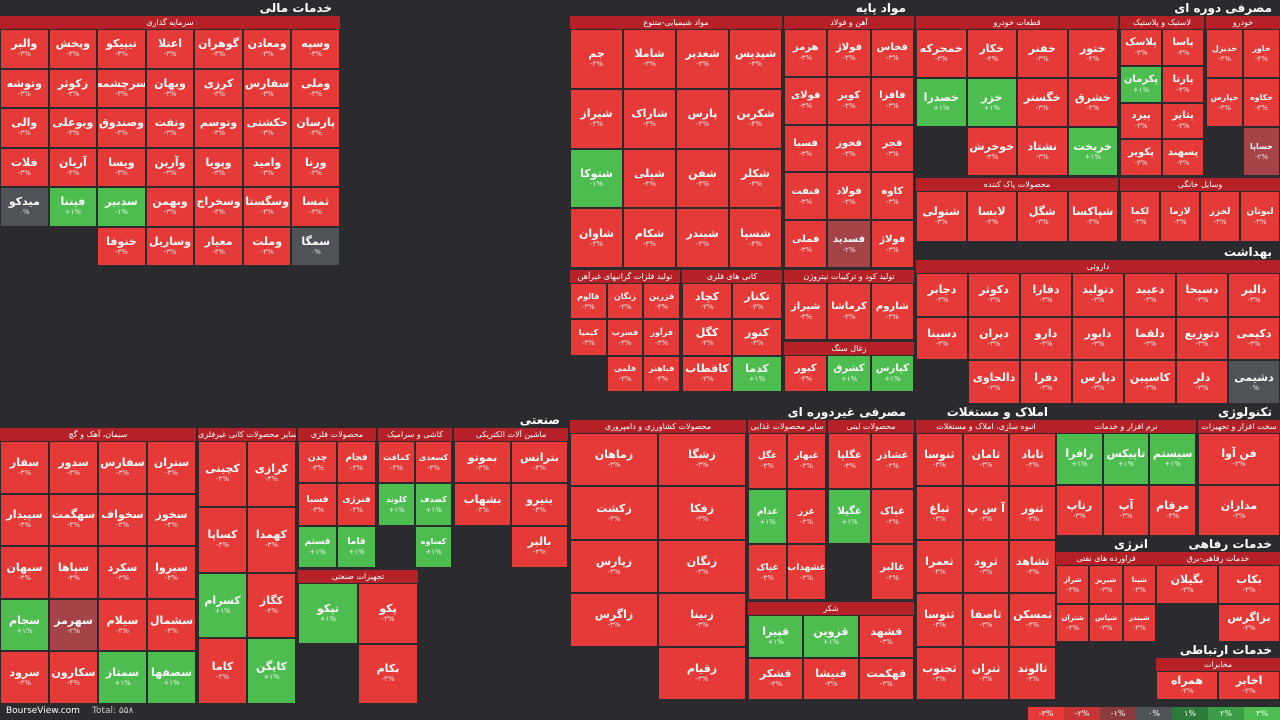  Describe the element at coordinates (1202, 295) in the screenshot. I see `stock-tile: دسبحا -۳%` at that location.